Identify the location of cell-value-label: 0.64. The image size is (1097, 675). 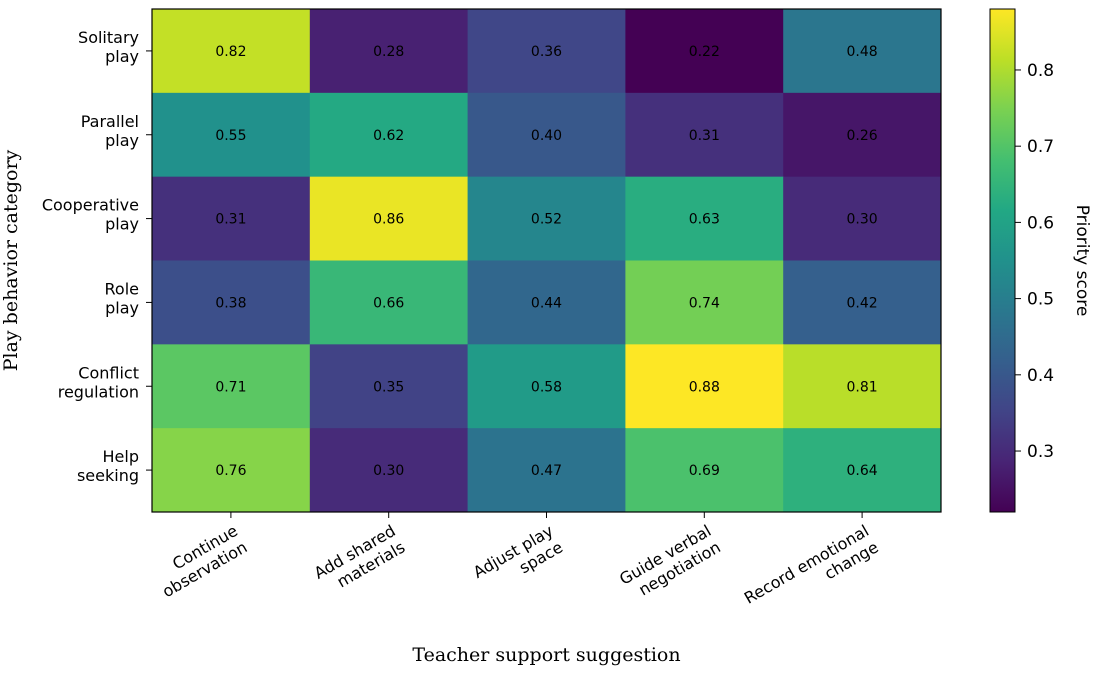
(862, 471).